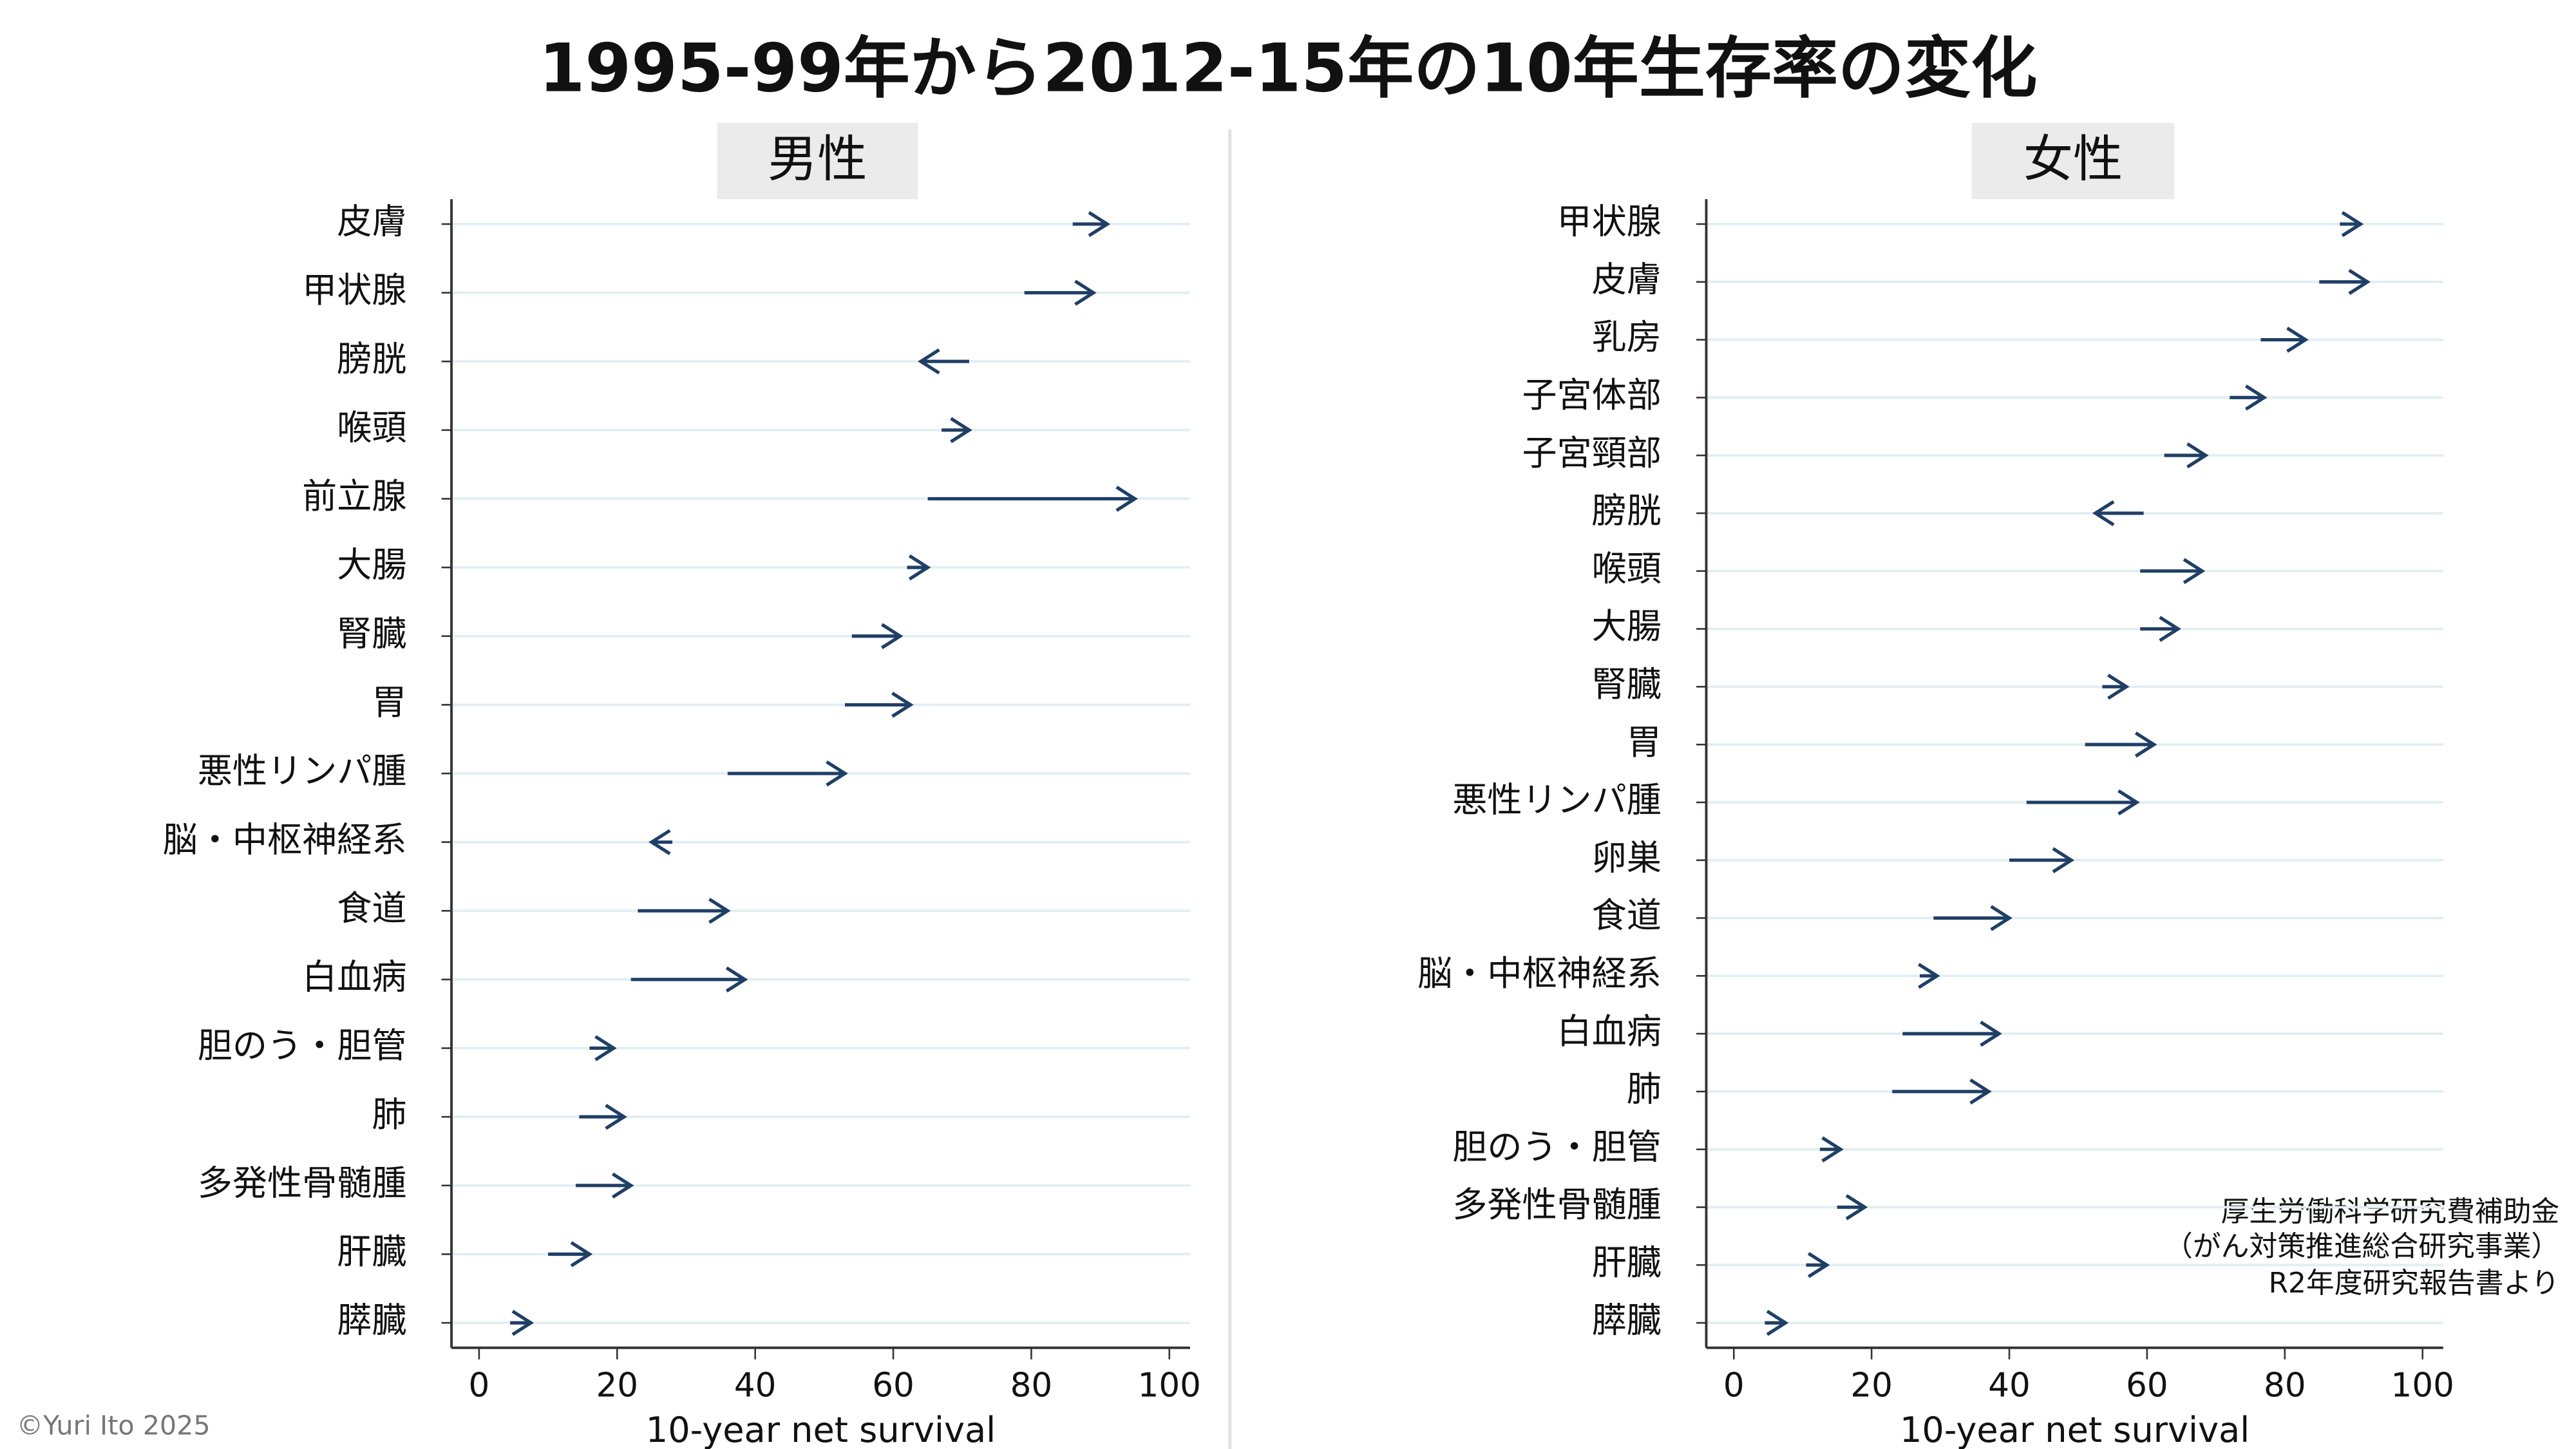  What do you see at coordinates (1169, 1386) in the screenshot?
I see `x-tick-label: 100` at bounding box center [1169, 1386].